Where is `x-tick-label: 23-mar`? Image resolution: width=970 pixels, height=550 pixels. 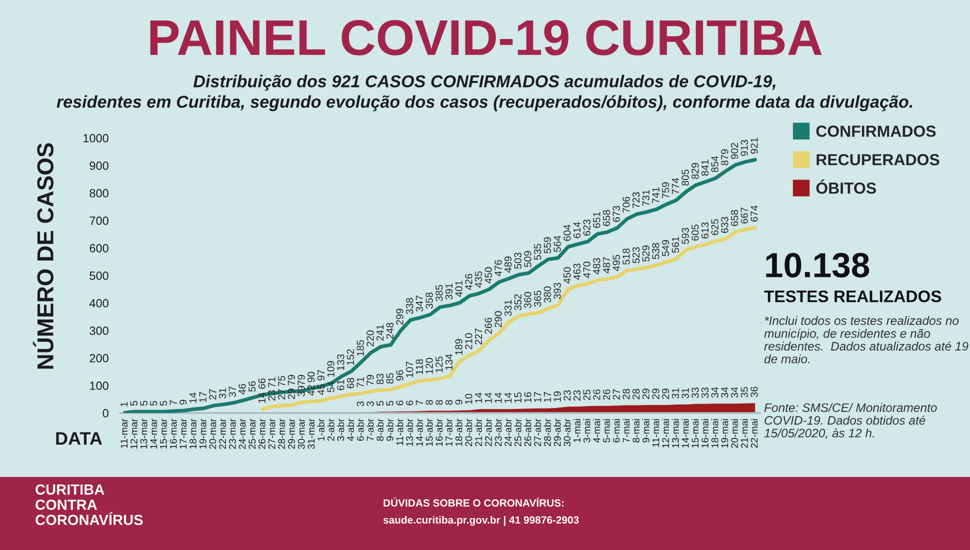 x-tick-label: 23-mar is located at coordinates (232, 433).